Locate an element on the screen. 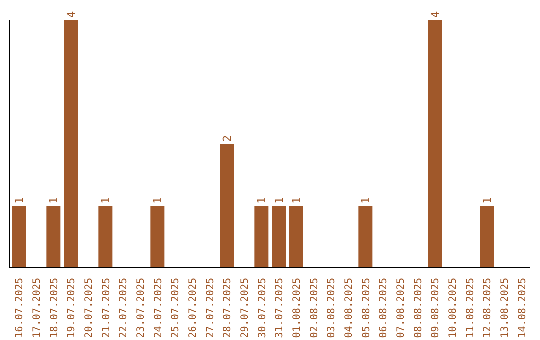 The width and height of the screenshot is (540, 340). x-tick-label: 14.08.2025 is located at coordinates (522, 308).